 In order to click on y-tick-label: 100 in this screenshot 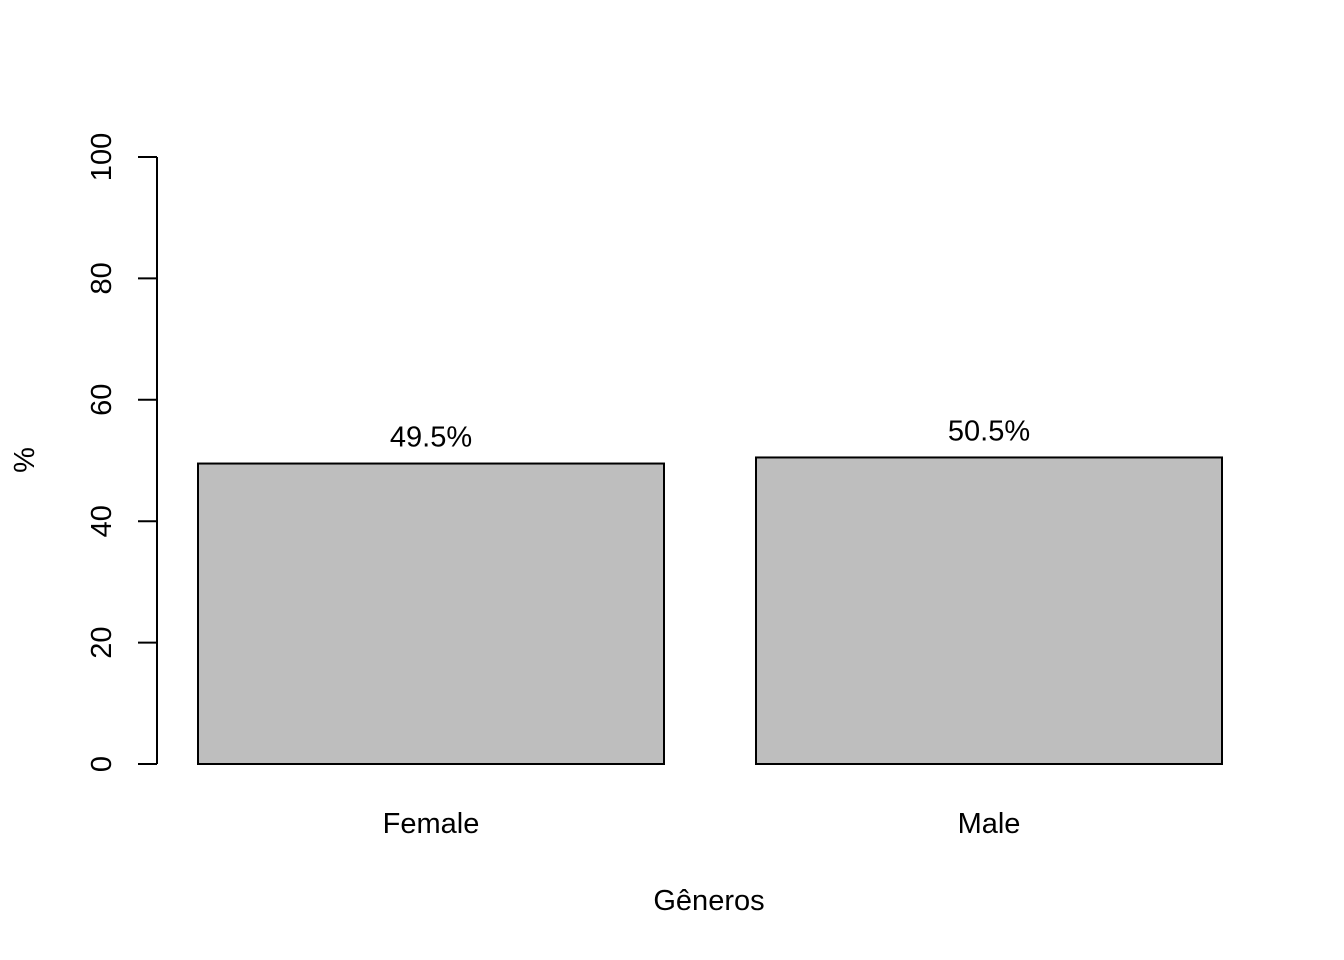, I will do `click(102, 157)`.